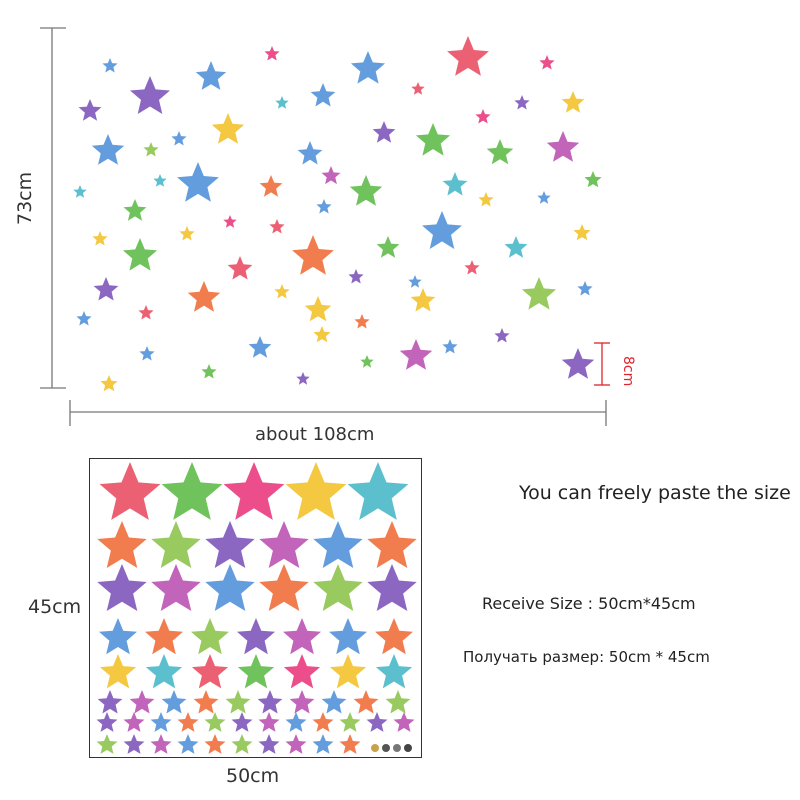 This screenshot has height=800, width=800. I want to click on sticker-sheet-stars, so click(256, 608).